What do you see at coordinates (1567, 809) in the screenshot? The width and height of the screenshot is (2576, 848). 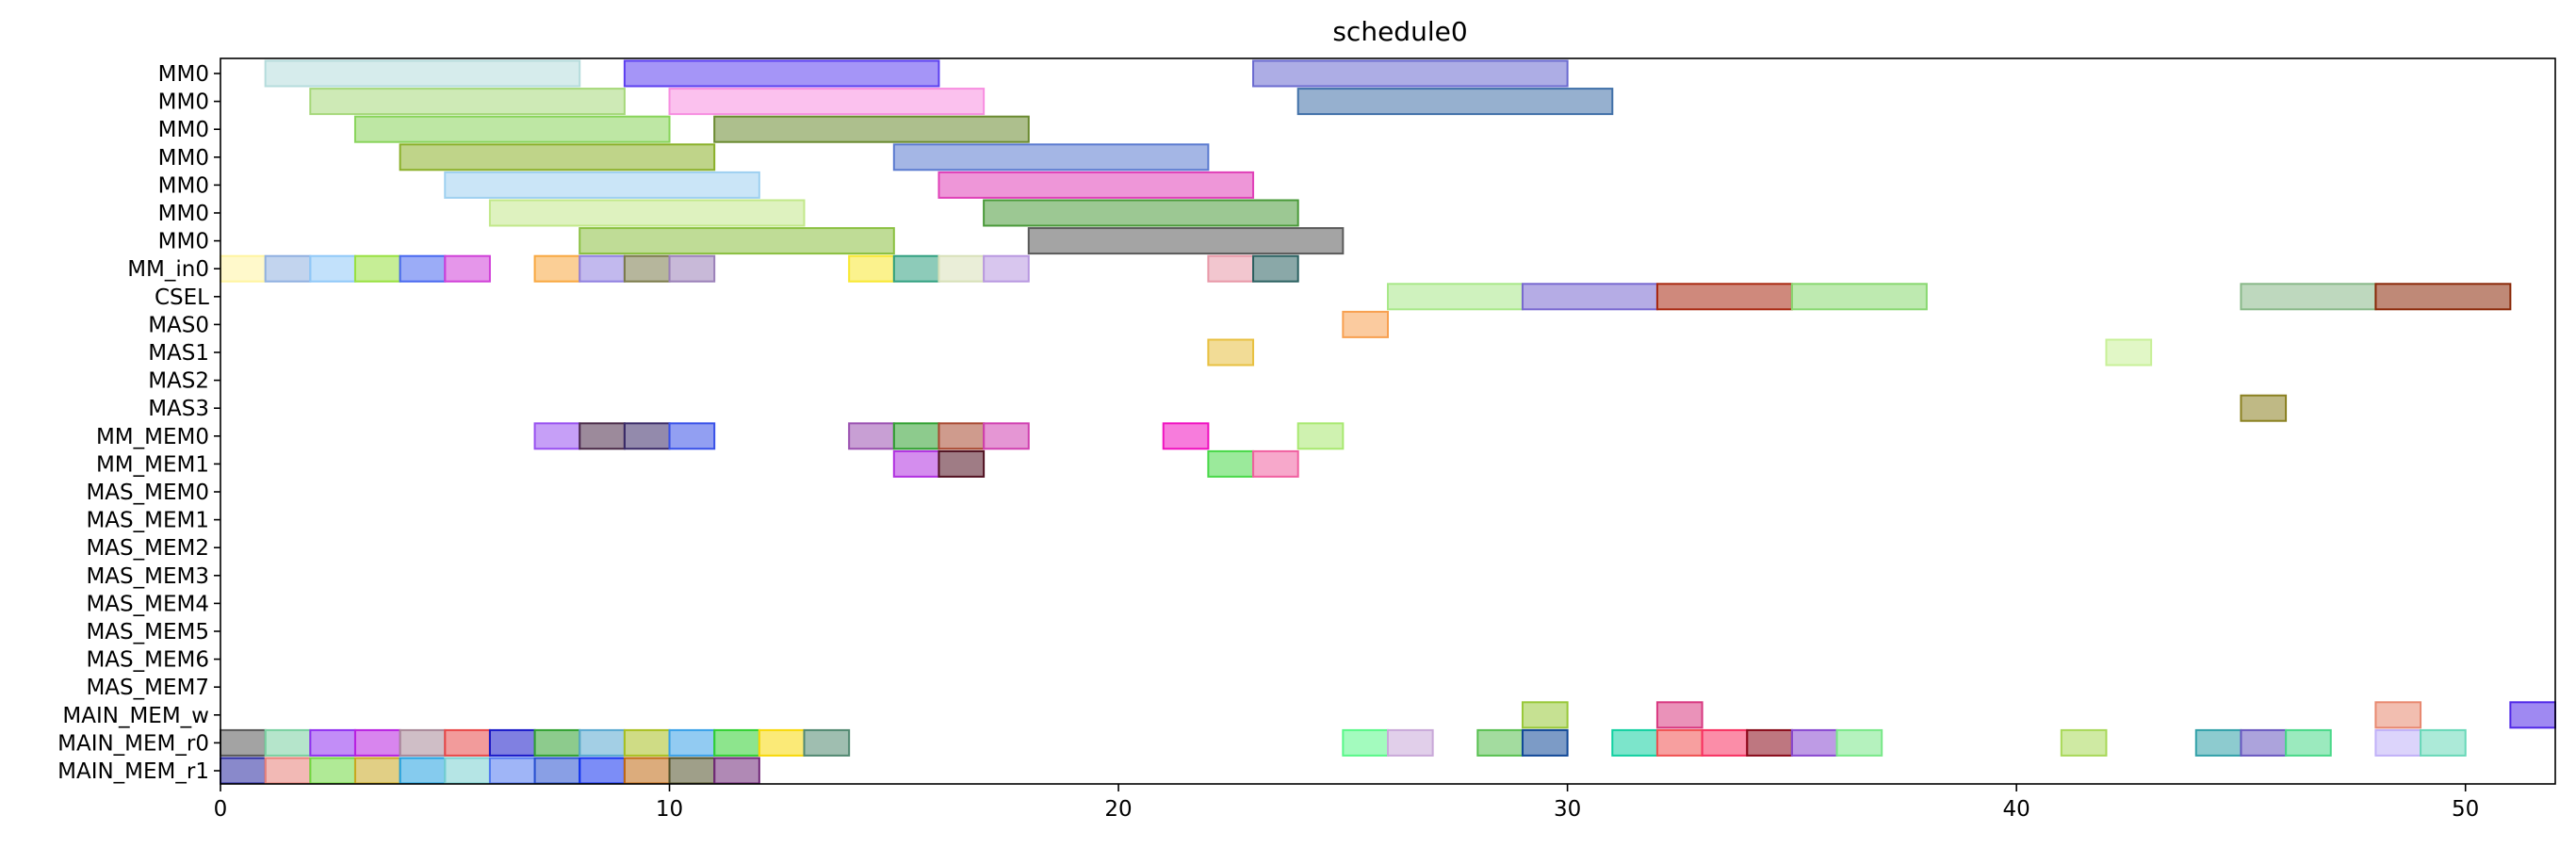 I see `x-tick-label: 30` at bounding box center [1567, 809].